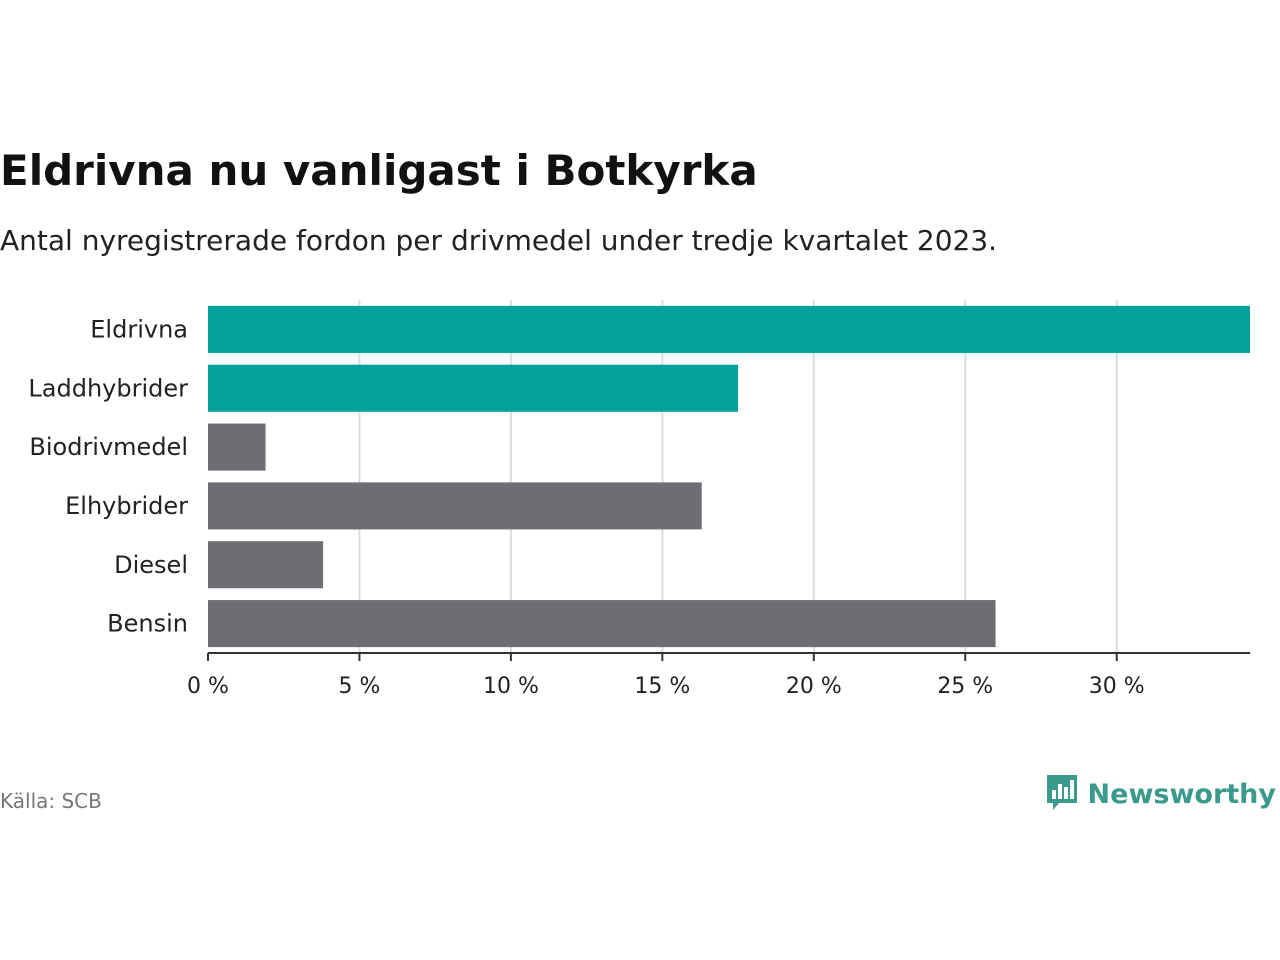 The width and height of the screenshot is (1280, 960). Describe the element at coordinates (473, 388) in the screenshot. I see `bar-laddhybrider` at that location.